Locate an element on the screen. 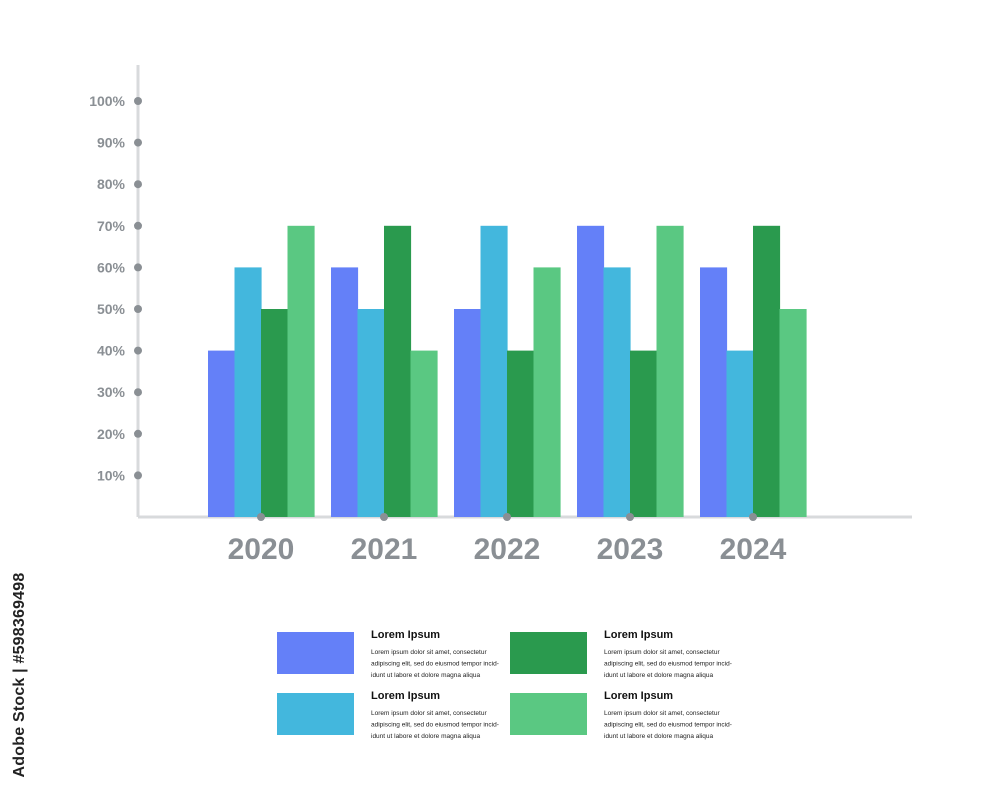 The height and width of the screenshot is (800, 1000). y-tick-label: 80% is located at coordinates (111, 184).